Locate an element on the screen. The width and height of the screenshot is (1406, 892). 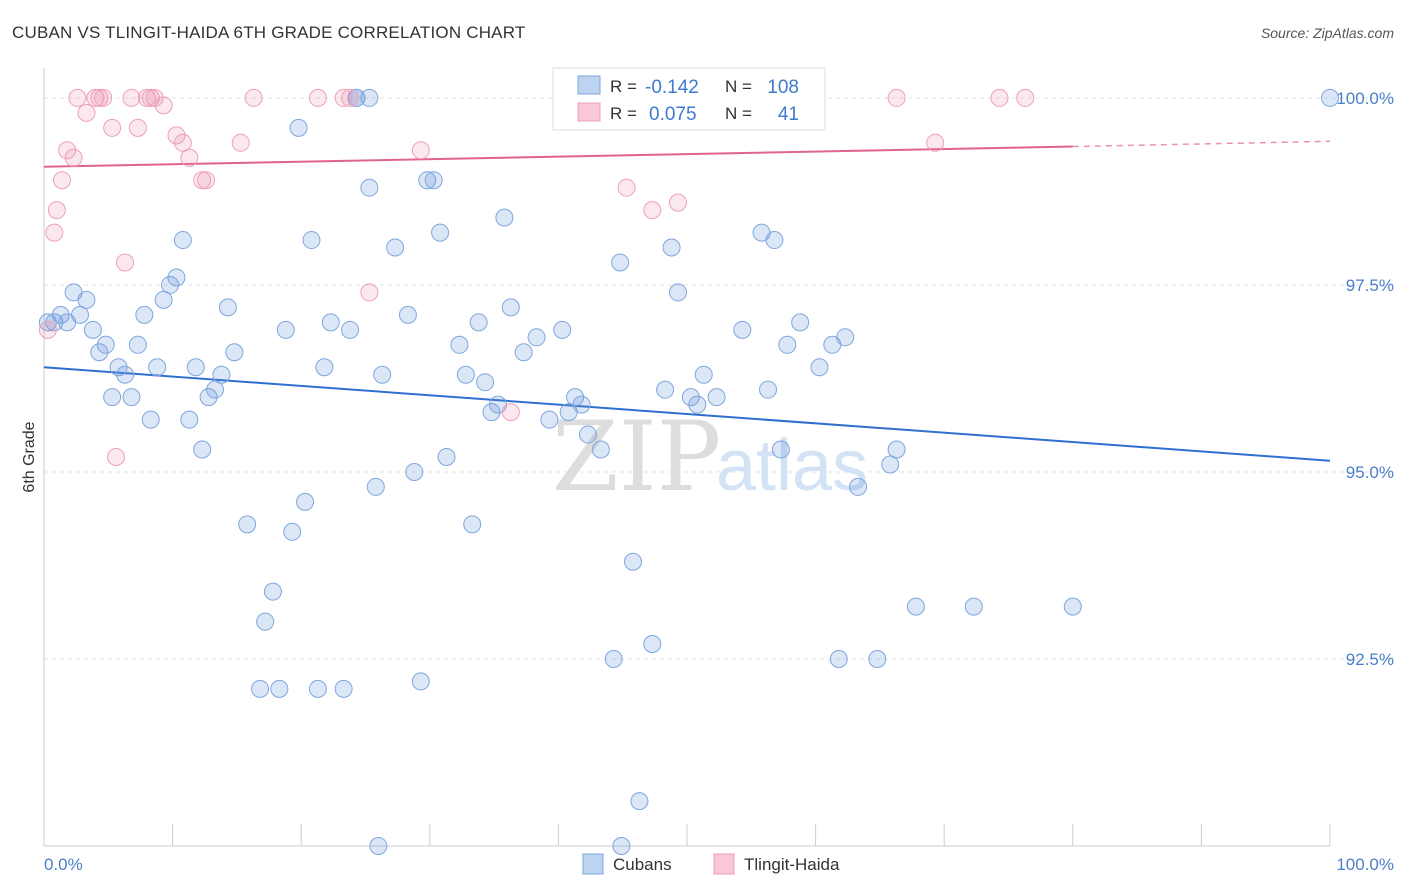
legend-top: R = -0.142 N = 108 R = 0.075 N = 41 is located at coordinates (689, 99).